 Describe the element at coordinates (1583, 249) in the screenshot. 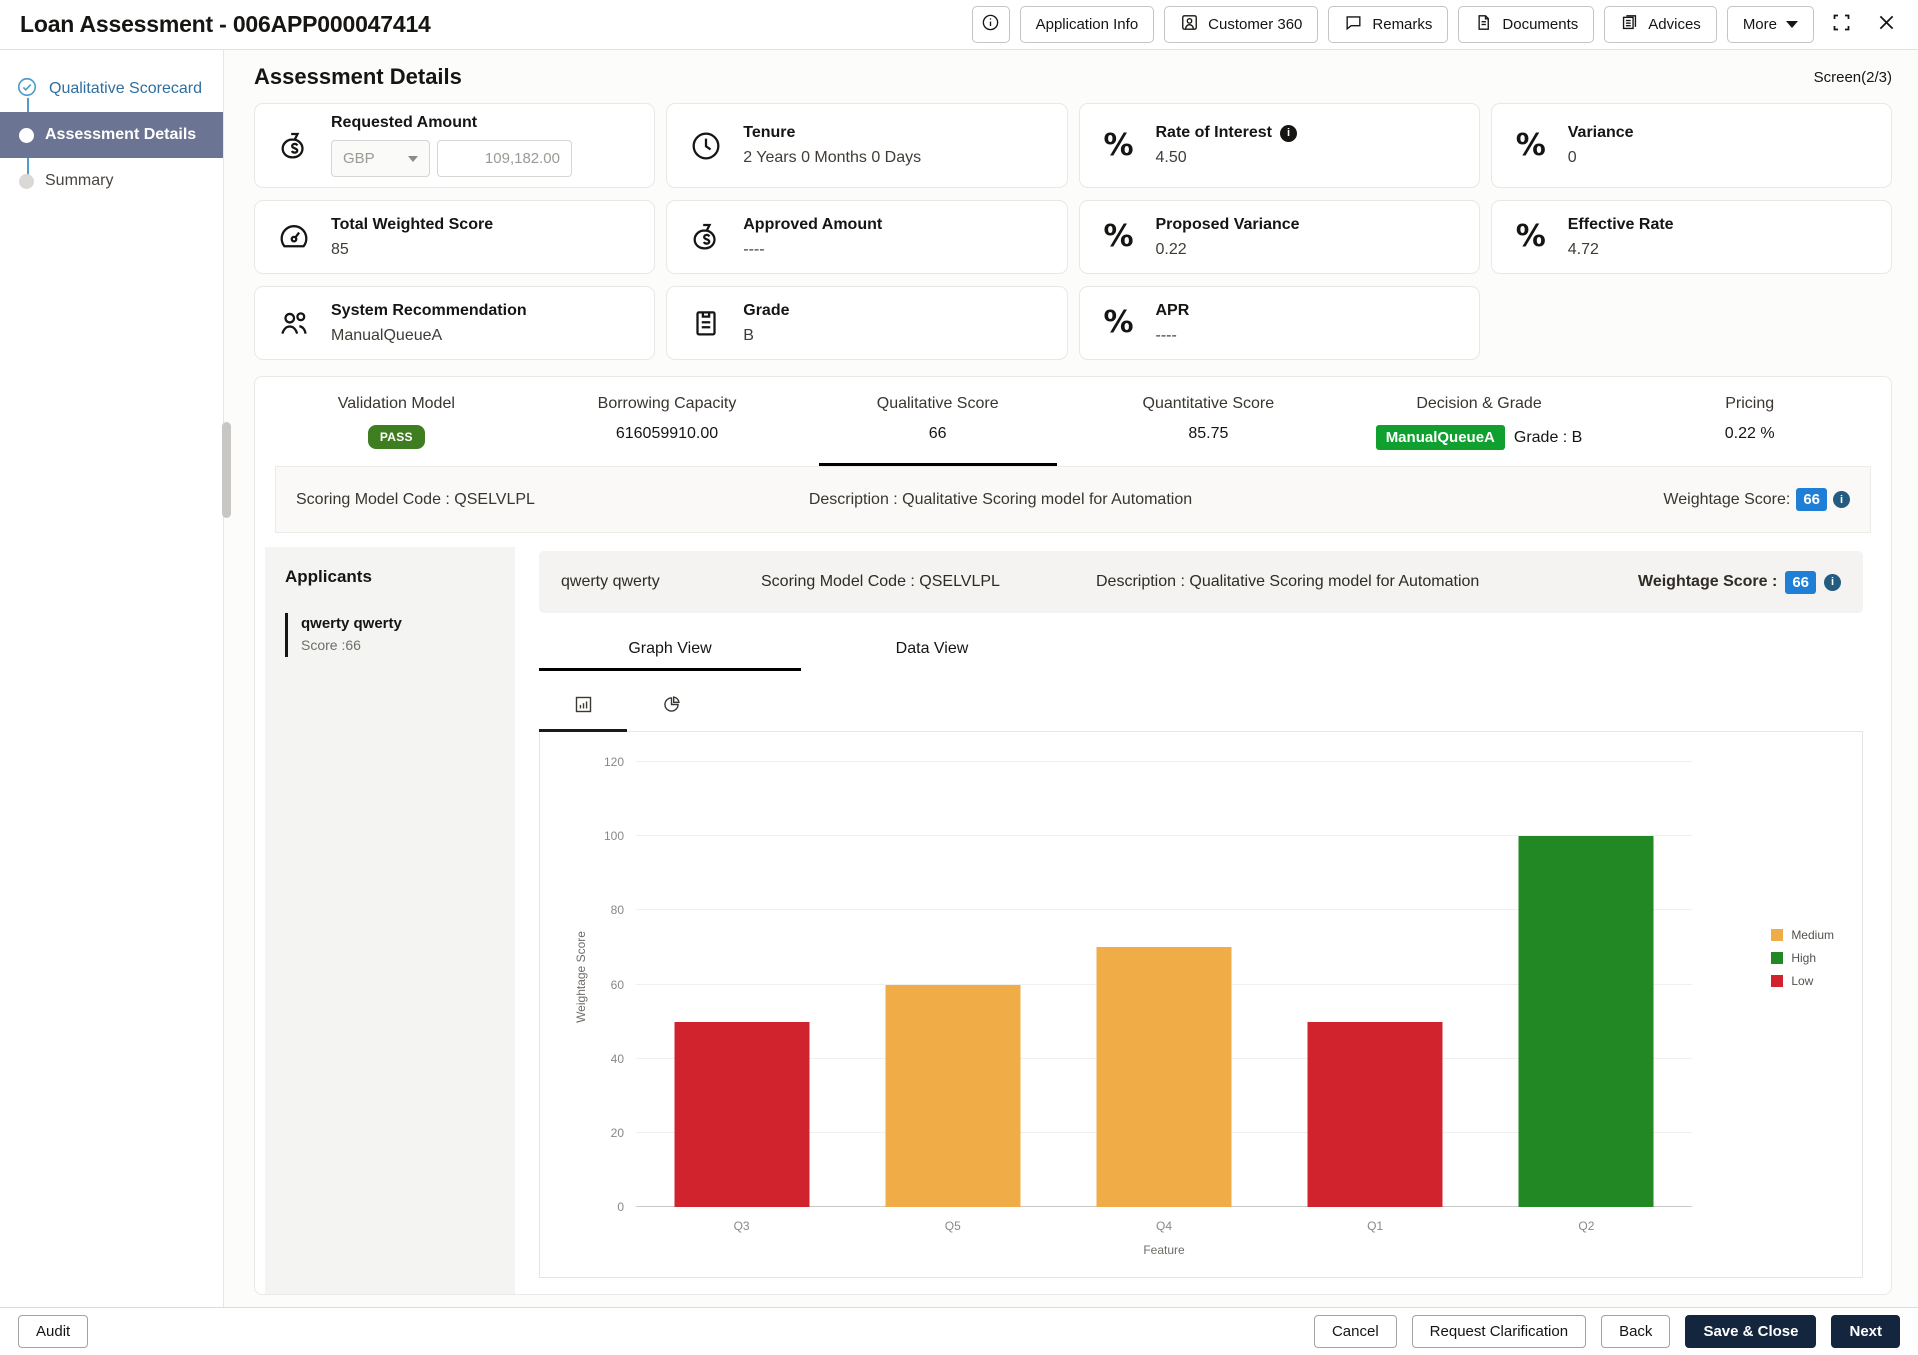

I see `card-value: 4.72` at that location.